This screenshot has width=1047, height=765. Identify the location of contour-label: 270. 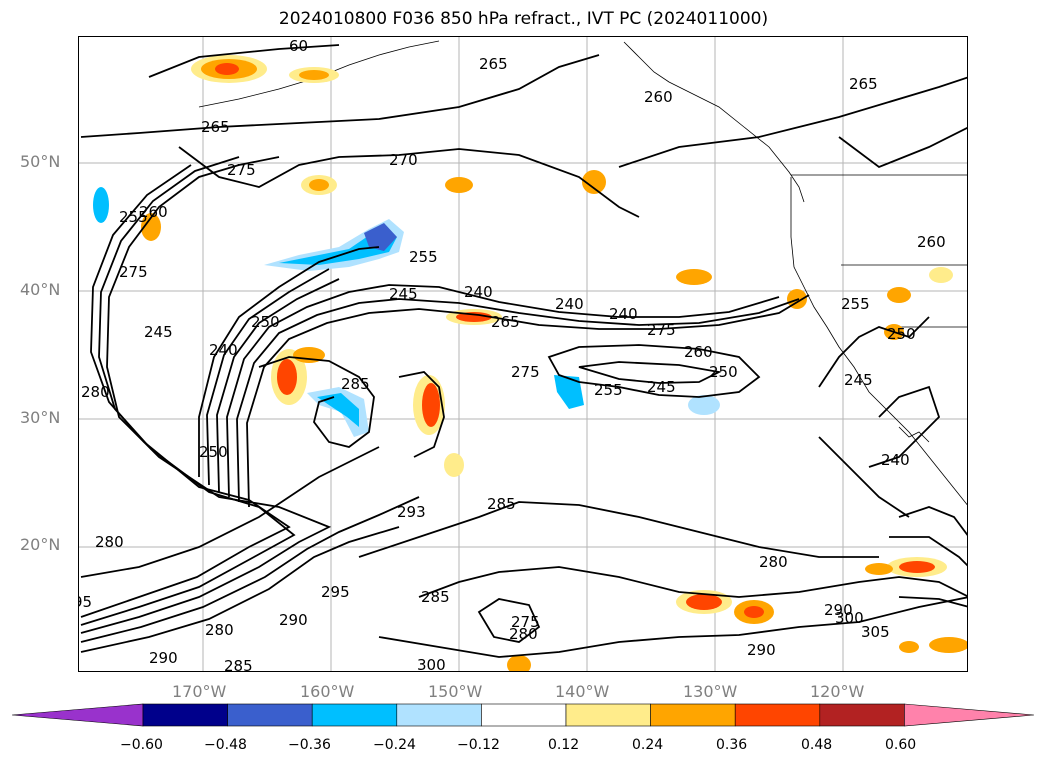
(403, 160).